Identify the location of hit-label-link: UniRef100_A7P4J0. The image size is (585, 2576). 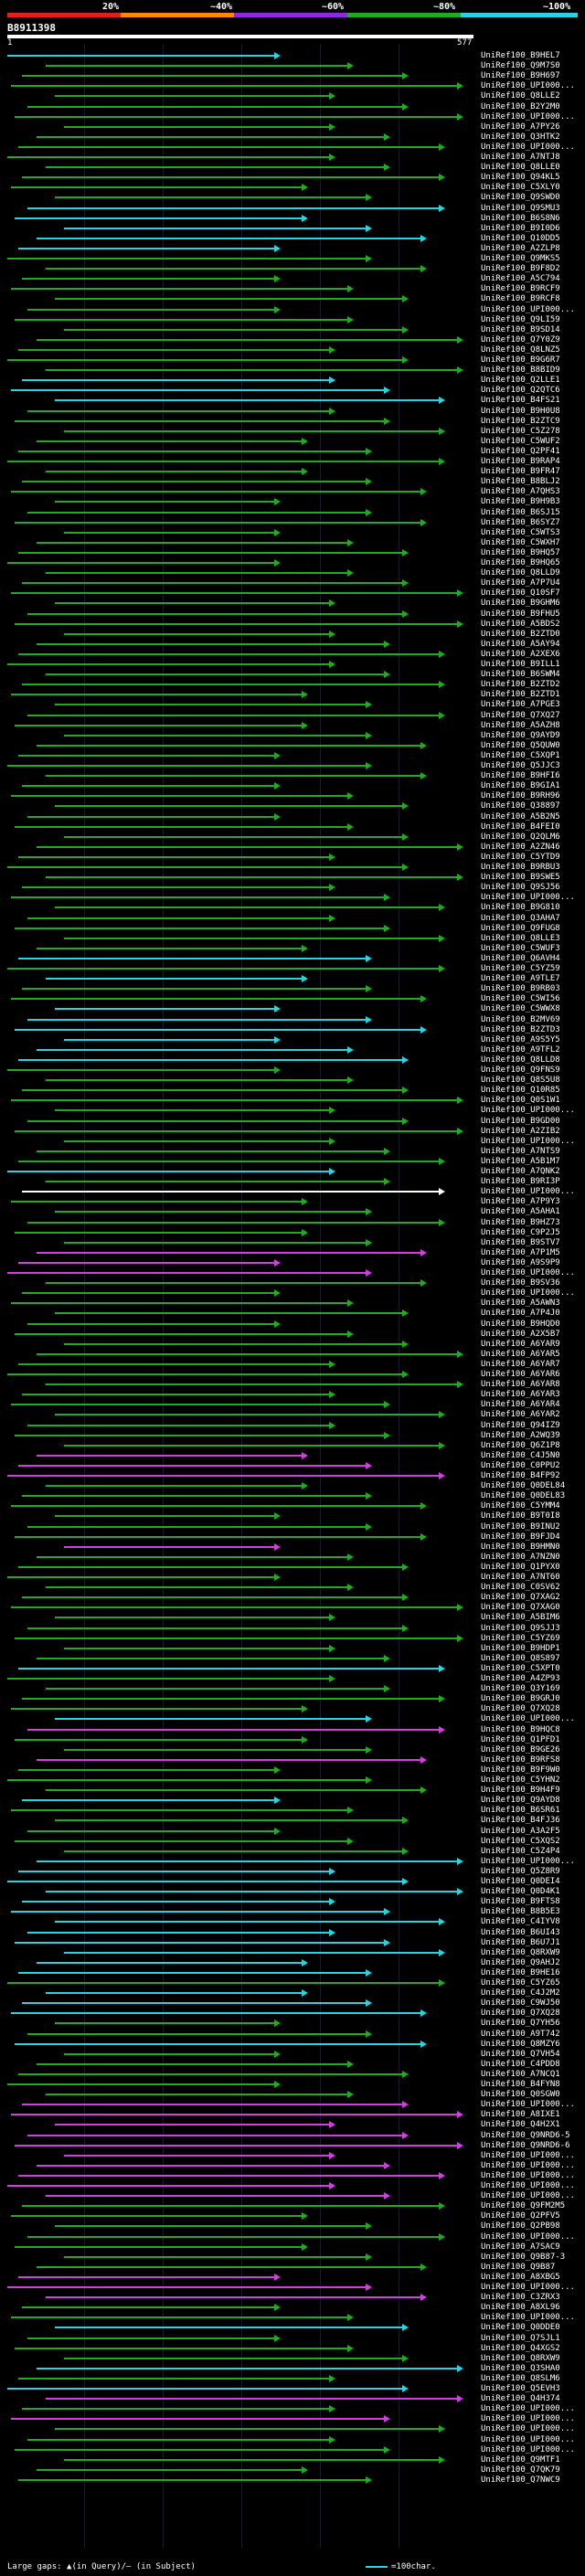
(520, 1314).